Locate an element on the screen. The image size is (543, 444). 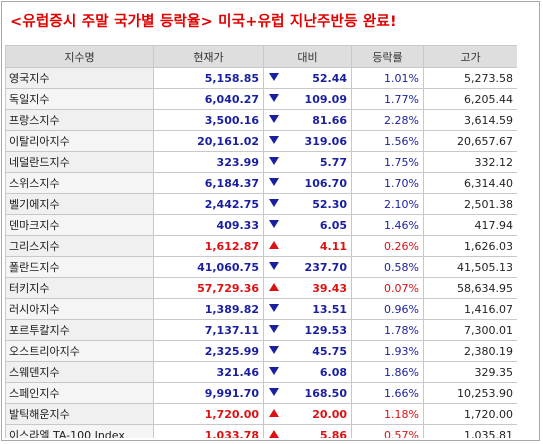
cell-change-rate: 0.96% is located at coordinates (387, 309).